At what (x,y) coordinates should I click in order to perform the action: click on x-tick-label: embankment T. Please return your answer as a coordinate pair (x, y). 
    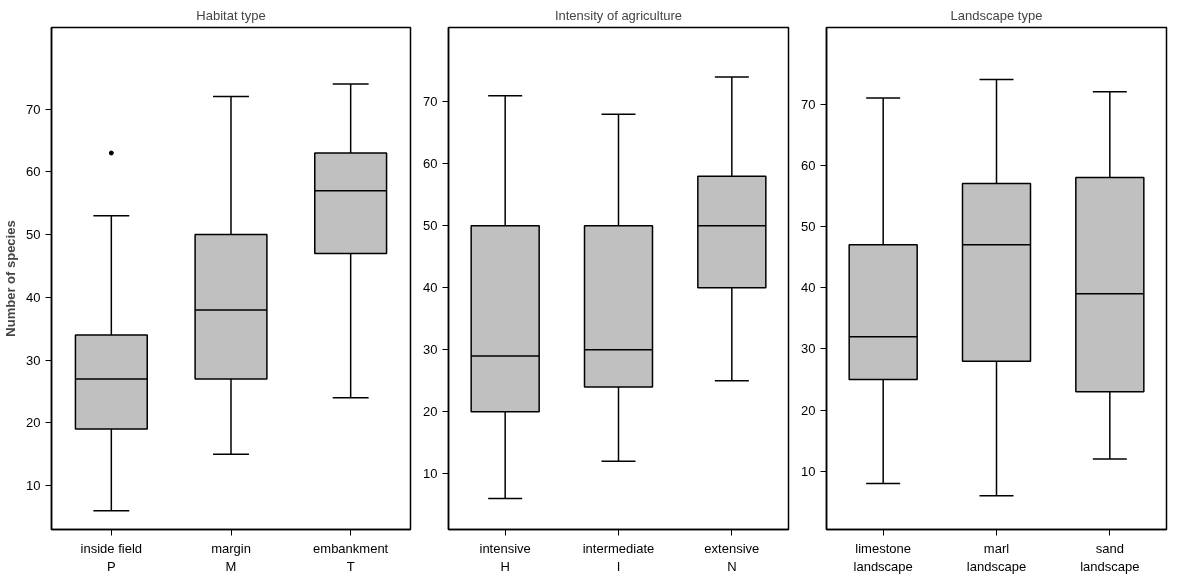
    Looking at the image, I should click on (351, 557).